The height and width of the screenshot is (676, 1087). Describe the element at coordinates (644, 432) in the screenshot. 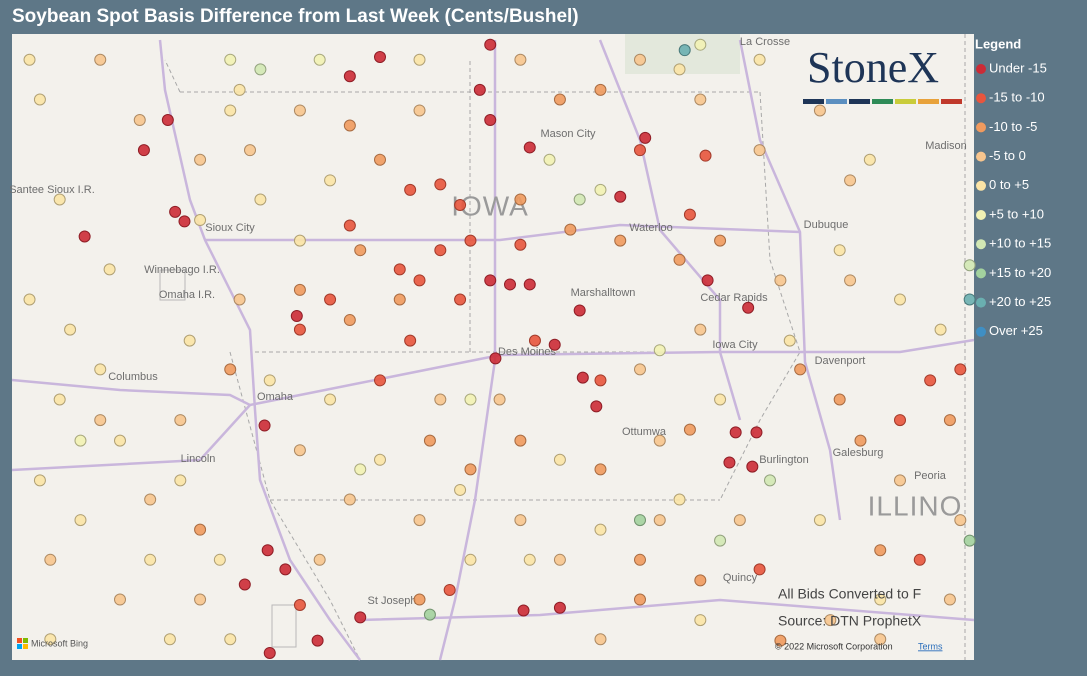

I see `place-label: Ottumwa` at that location.